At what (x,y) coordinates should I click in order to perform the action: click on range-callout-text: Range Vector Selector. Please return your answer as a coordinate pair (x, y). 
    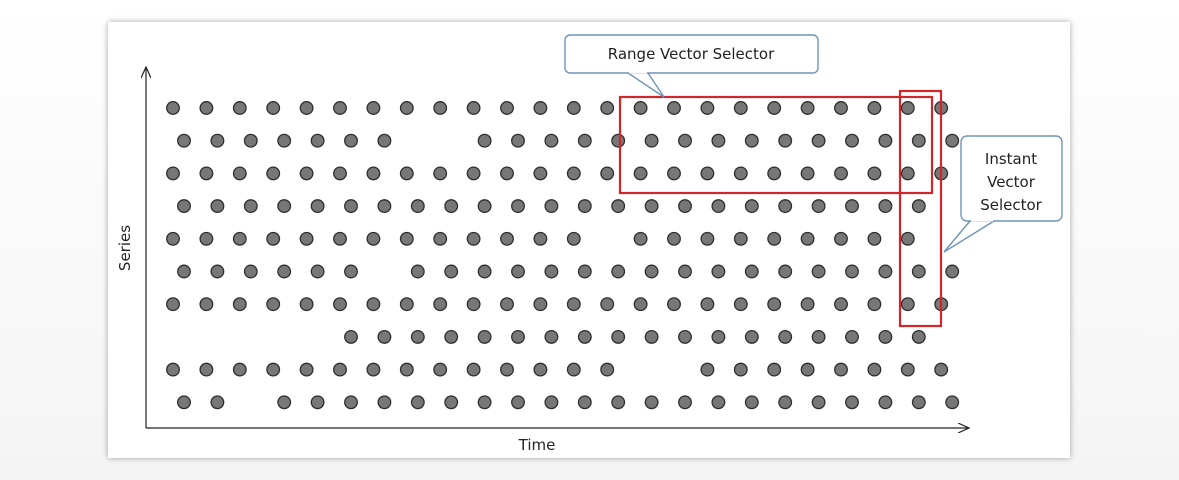
    Looking at the image, I should click on (691, 54).